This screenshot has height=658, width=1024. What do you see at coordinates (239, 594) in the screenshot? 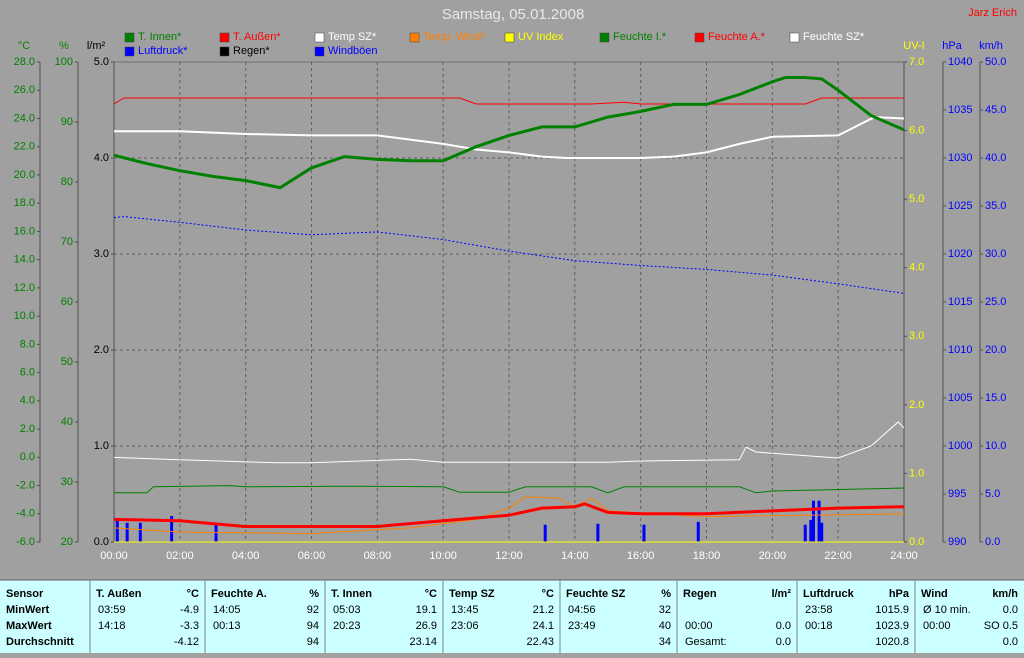
I see `column-header: Feuchte A.` at bounding box center [239, 594].